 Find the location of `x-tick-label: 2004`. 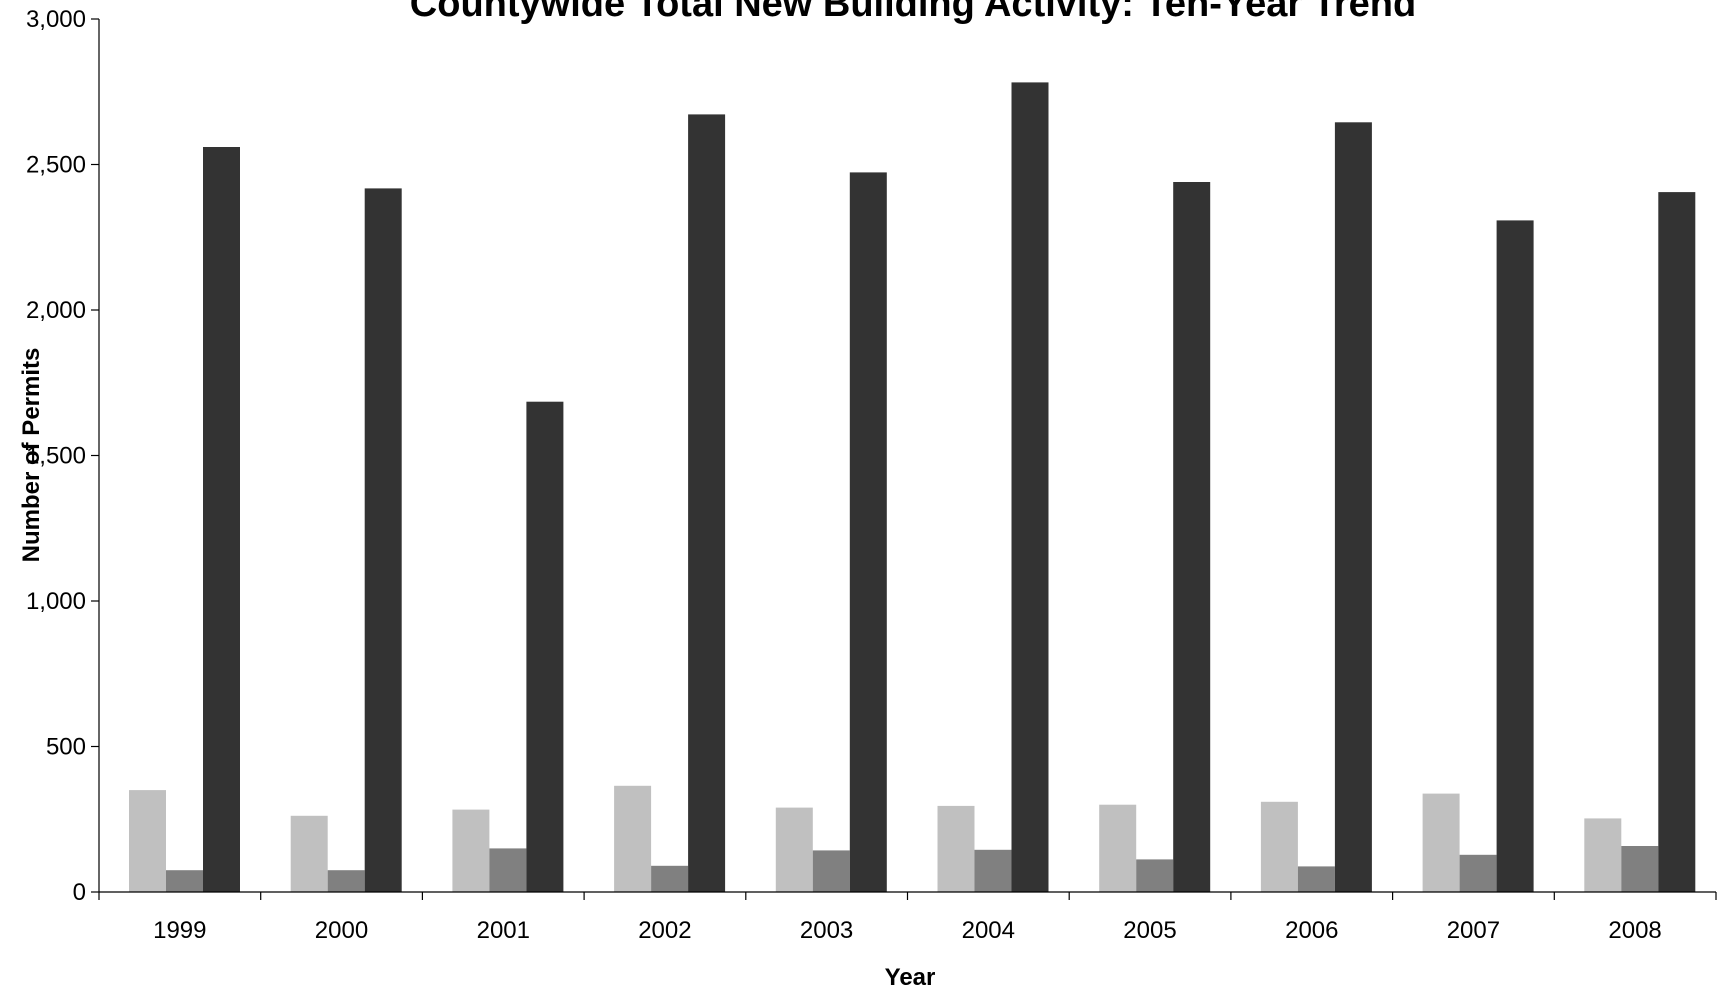

x-tick-label: 2004 is located at coordinates (988, 930).